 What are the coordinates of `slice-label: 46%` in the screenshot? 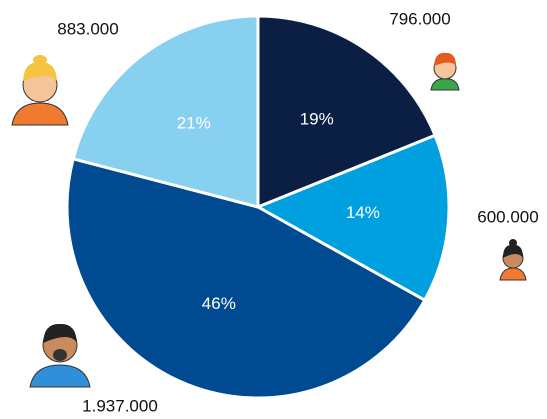 It's located at (219, 303).